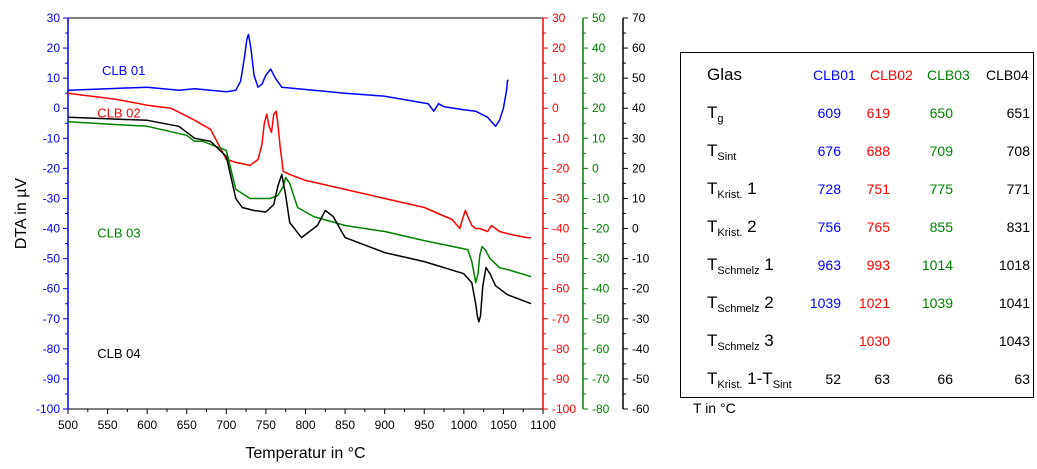  Describe the element at coordinates (722, 152) in the screenshot. I see `table-row-label: TSint` at that location.